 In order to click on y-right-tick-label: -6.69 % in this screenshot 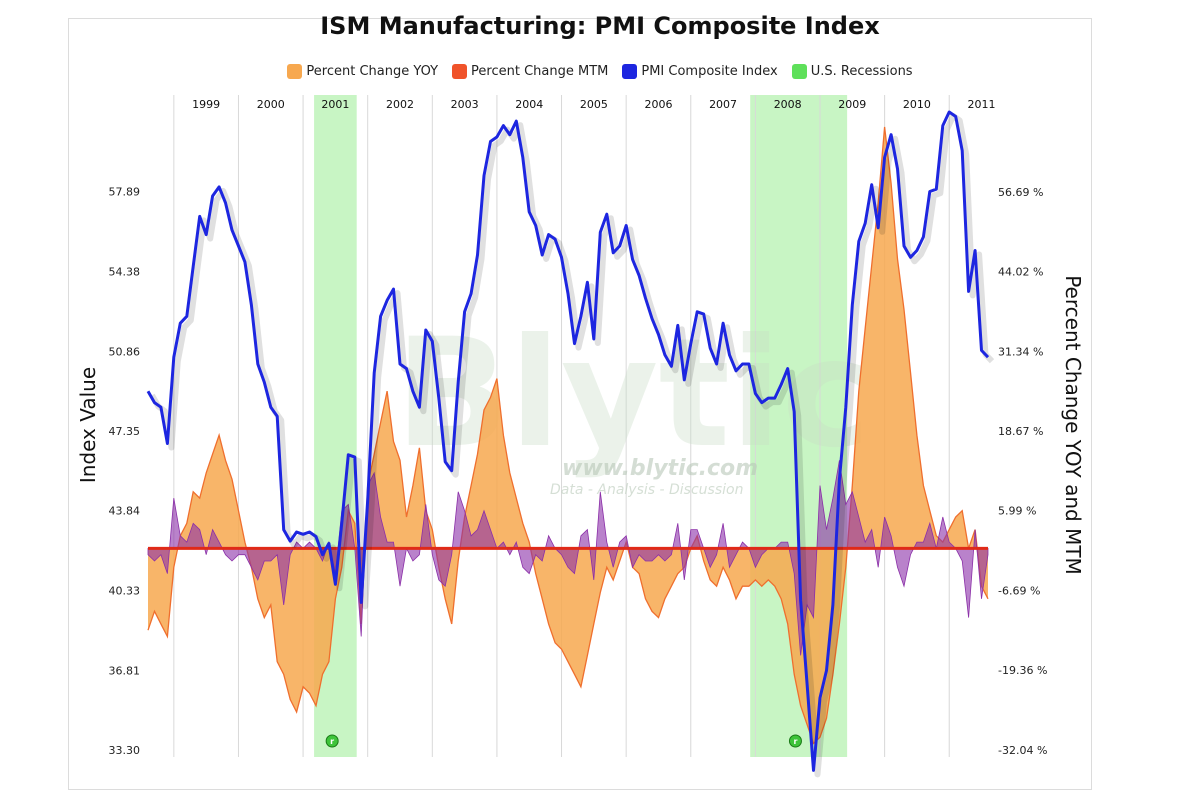, I will do `click(1019, 591)`.